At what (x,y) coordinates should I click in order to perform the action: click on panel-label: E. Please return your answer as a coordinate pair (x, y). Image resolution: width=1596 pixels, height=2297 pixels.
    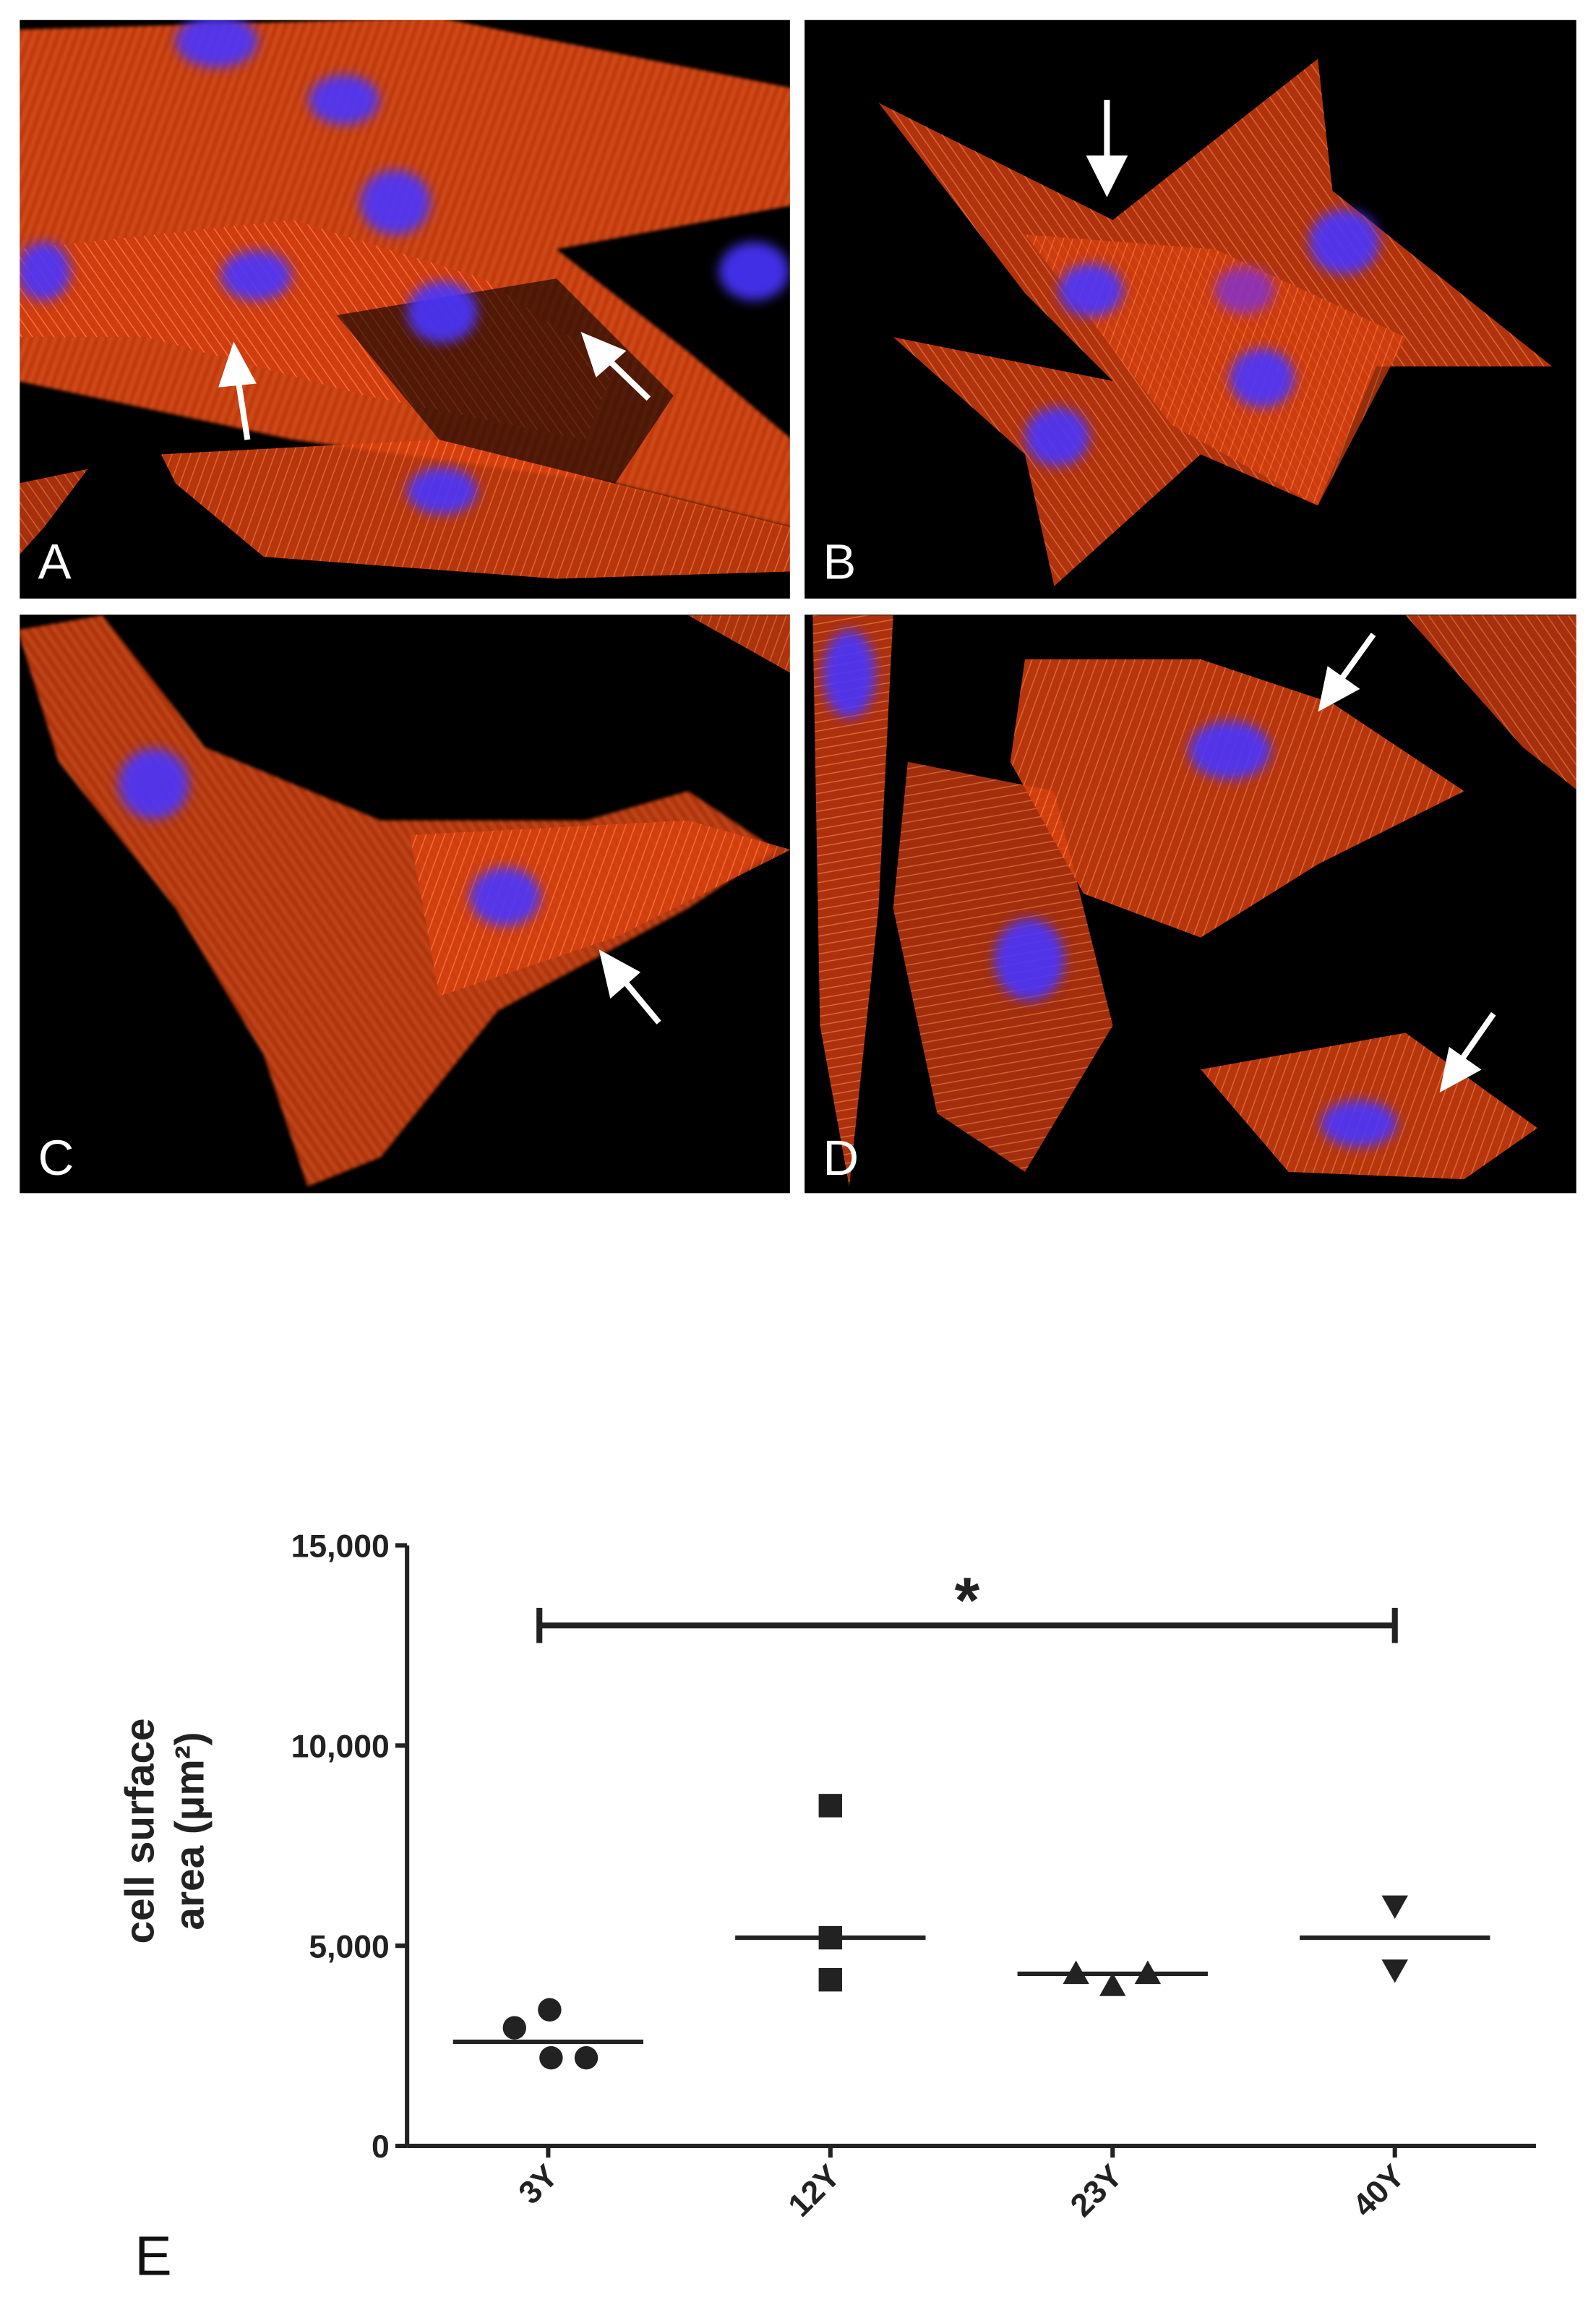
    Looking at the image, I should click on (152, 2256).